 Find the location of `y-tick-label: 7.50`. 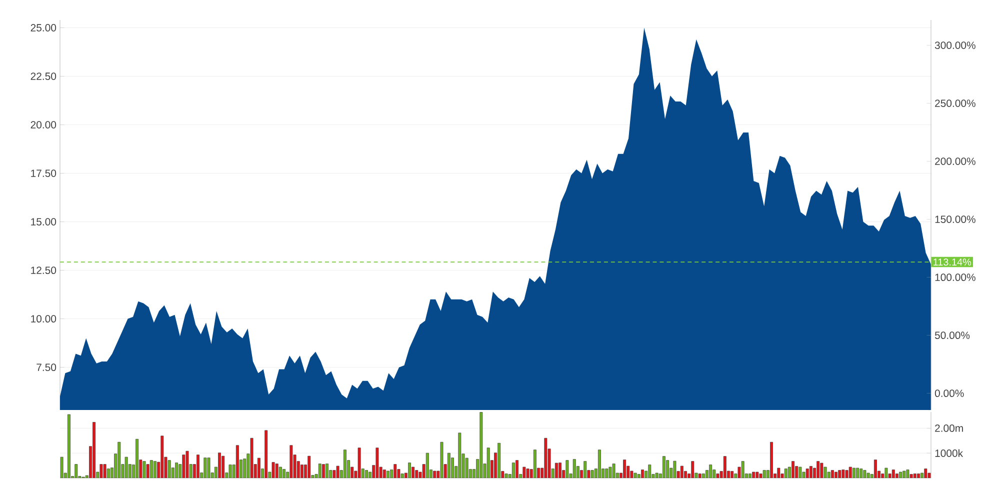

y-tick-label: 7.50 is located at coordinates (46, 368).